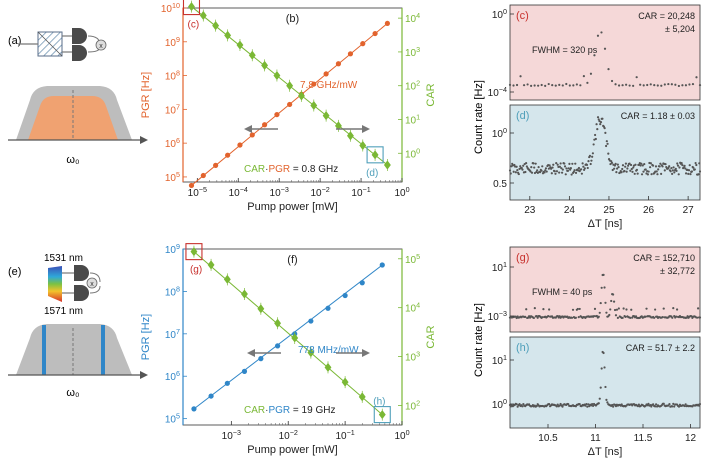  What do you see at coordinates (193, 25) in the screenshot?
I see `box-label: (c)` at bounding box center [193, 25].